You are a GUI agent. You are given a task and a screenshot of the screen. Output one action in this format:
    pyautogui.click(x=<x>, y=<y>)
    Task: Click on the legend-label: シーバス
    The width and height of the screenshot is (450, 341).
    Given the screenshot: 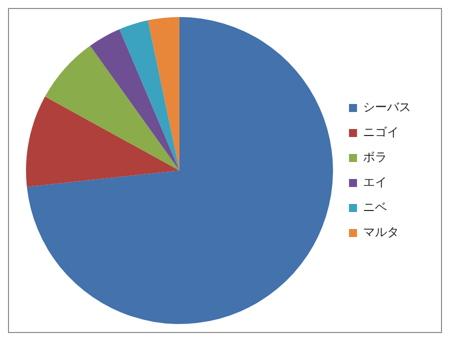 What is the action you would take?
    pyautogui.click(x=387, y=107)
    